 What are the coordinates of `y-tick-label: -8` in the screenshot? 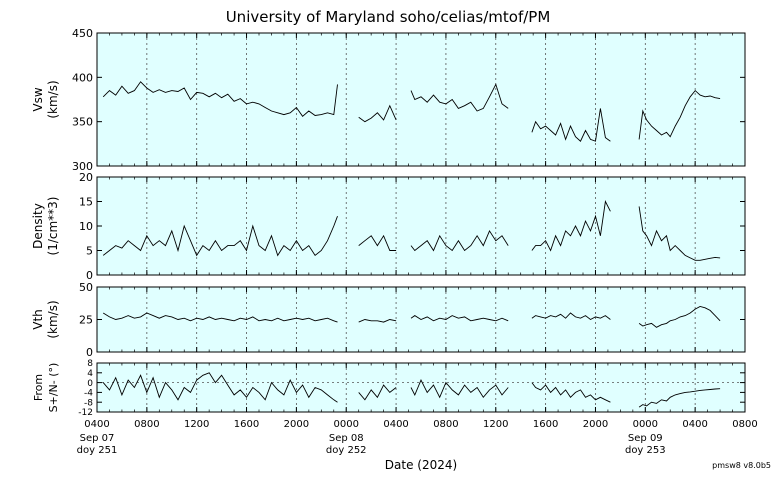 It's located at (88, 403).